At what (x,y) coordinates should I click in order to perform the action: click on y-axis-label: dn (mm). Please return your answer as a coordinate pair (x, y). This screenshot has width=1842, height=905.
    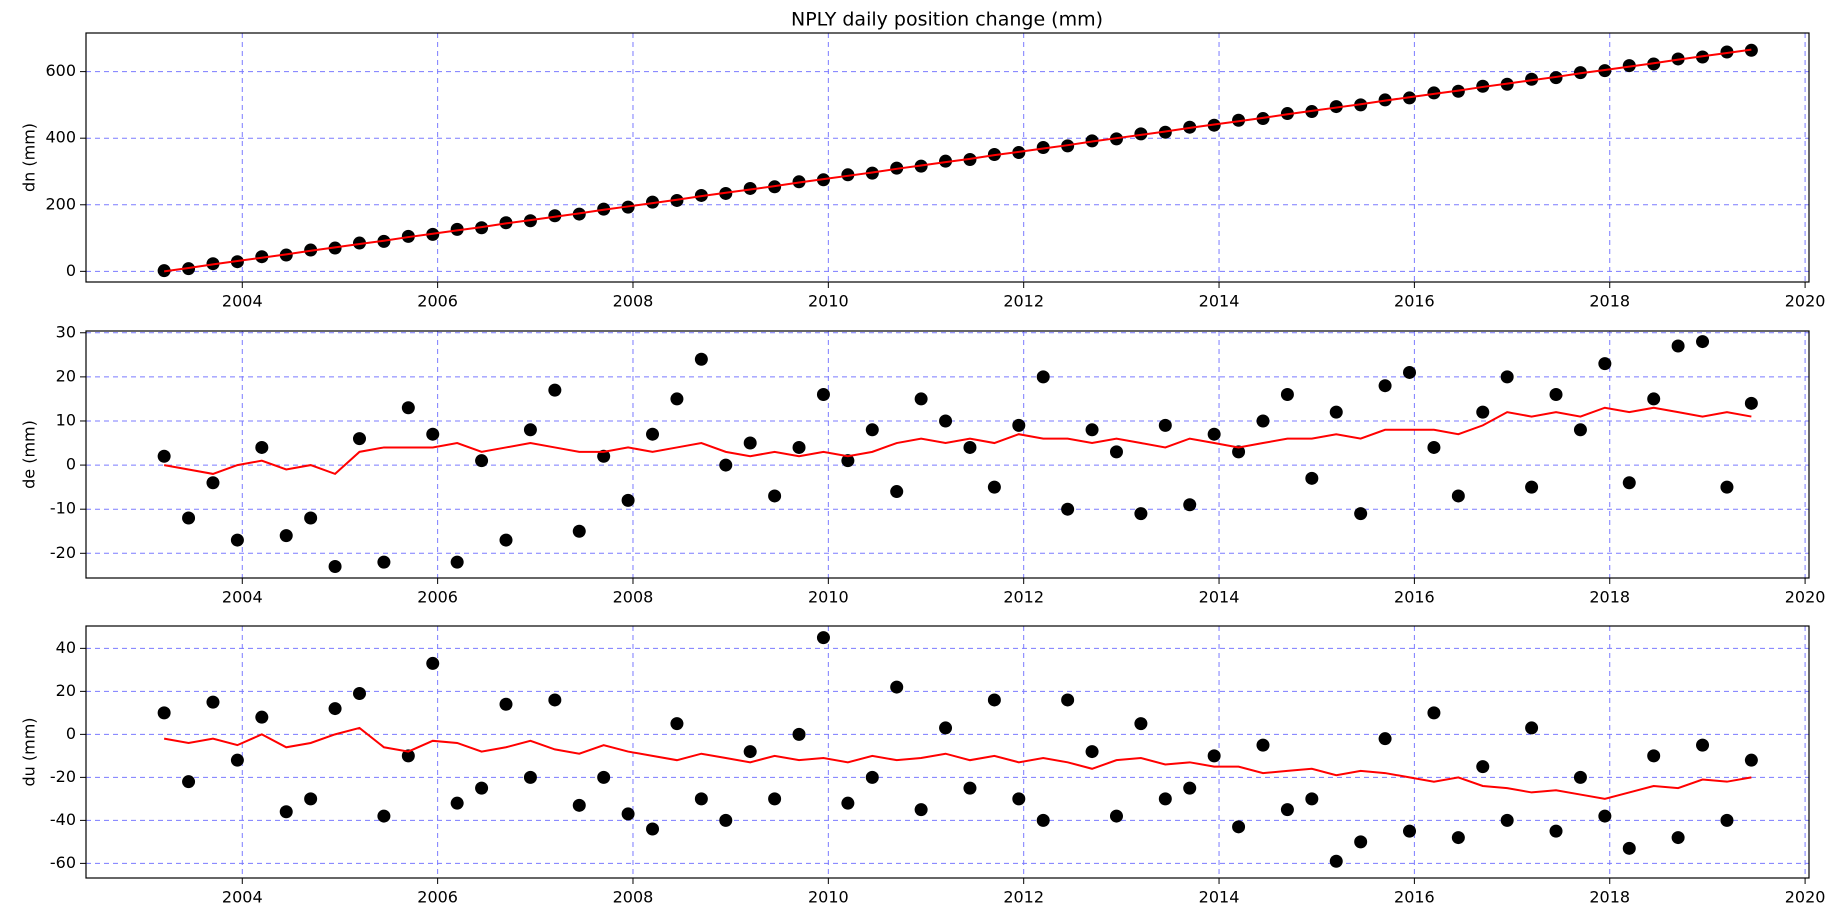
    Looking at the image, I should click on (29, 157).